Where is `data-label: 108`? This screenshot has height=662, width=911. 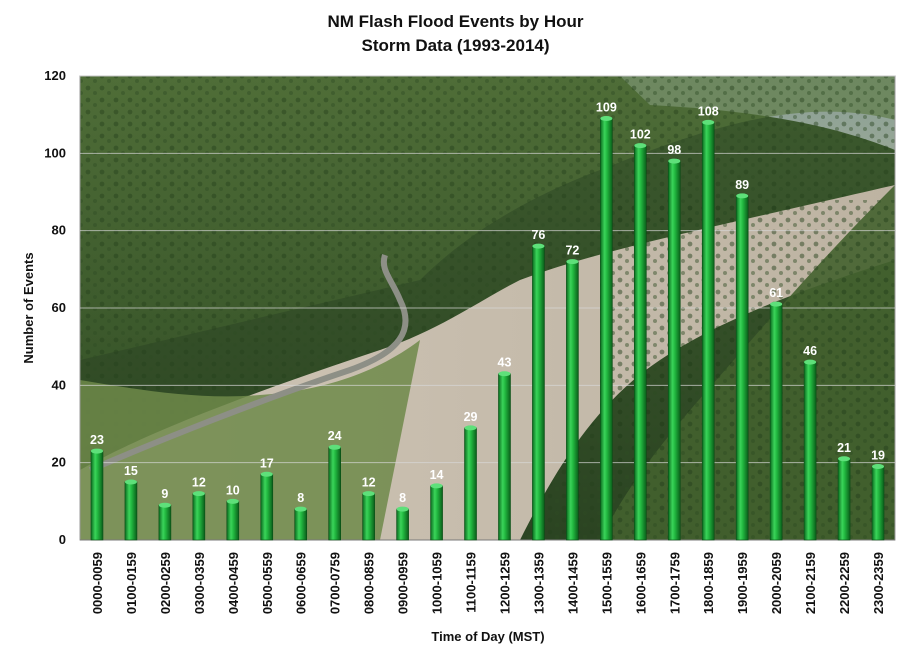
data-label: 108 is located at coordinates (708, 111).